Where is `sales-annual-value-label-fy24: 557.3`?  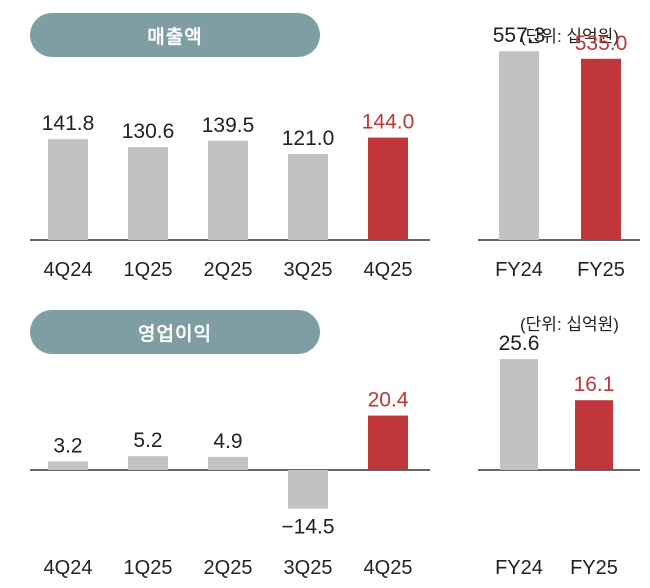
sales-annual-value-label-fy24: 557.3 is located at coordinates (519, 35).